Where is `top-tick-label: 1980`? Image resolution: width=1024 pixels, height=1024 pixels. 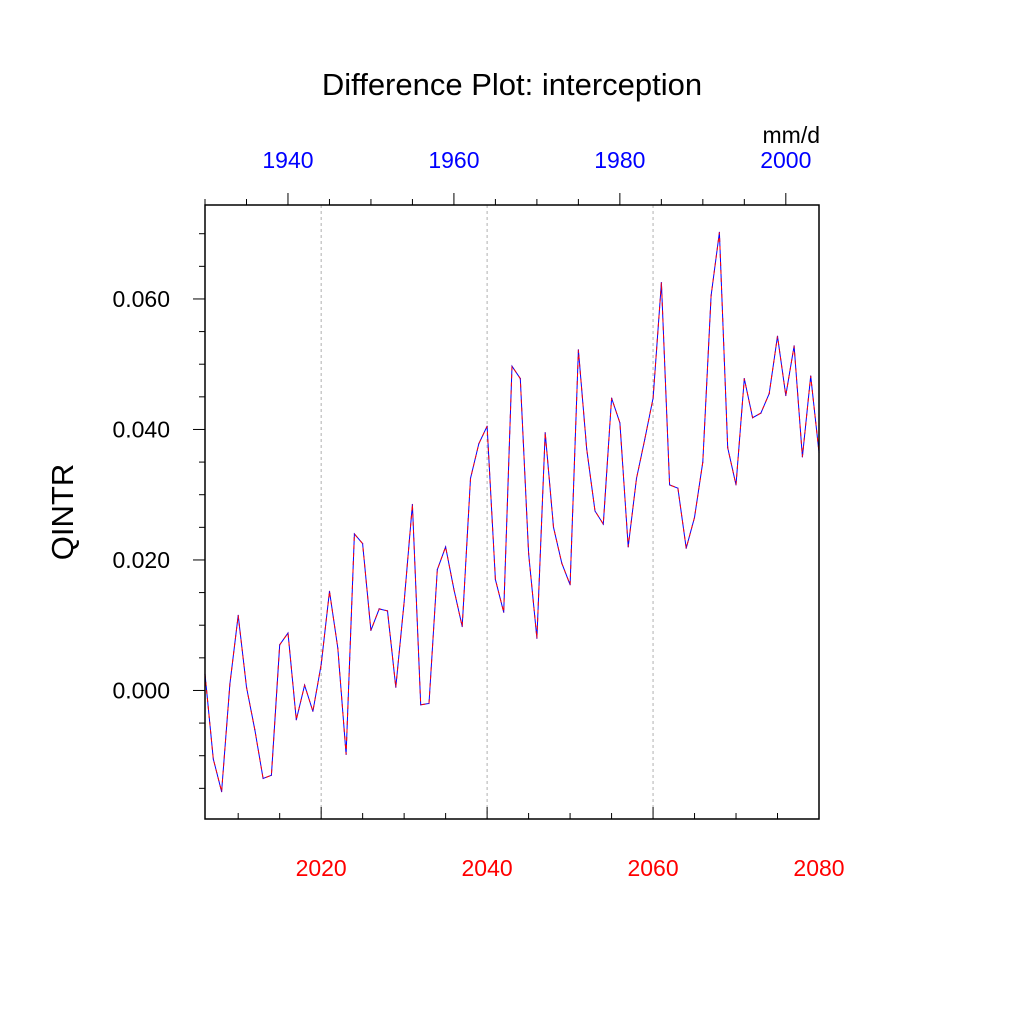
top-tick-label: 1980 is located at coordinates (619, 160).